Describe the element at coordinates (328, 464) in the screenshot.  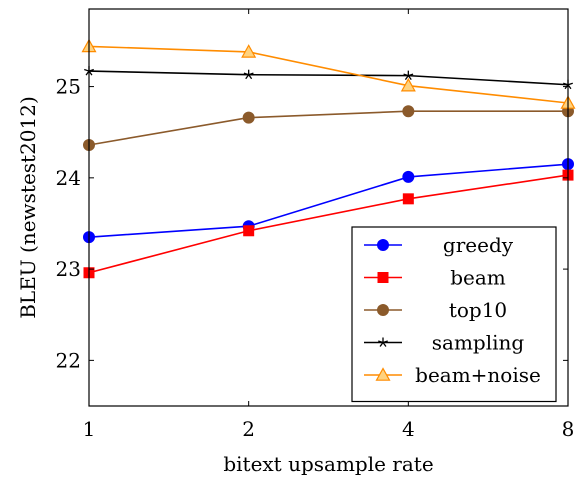
I see `x-axis-label: bitext upsample rate` at that location.